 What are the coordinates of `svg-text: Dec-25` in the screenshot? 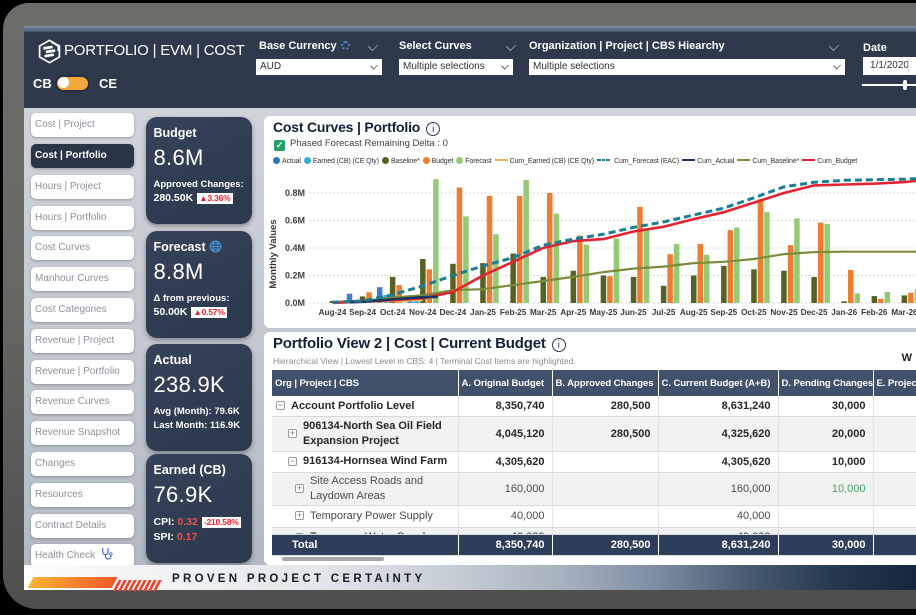 It's located at (814, 312).